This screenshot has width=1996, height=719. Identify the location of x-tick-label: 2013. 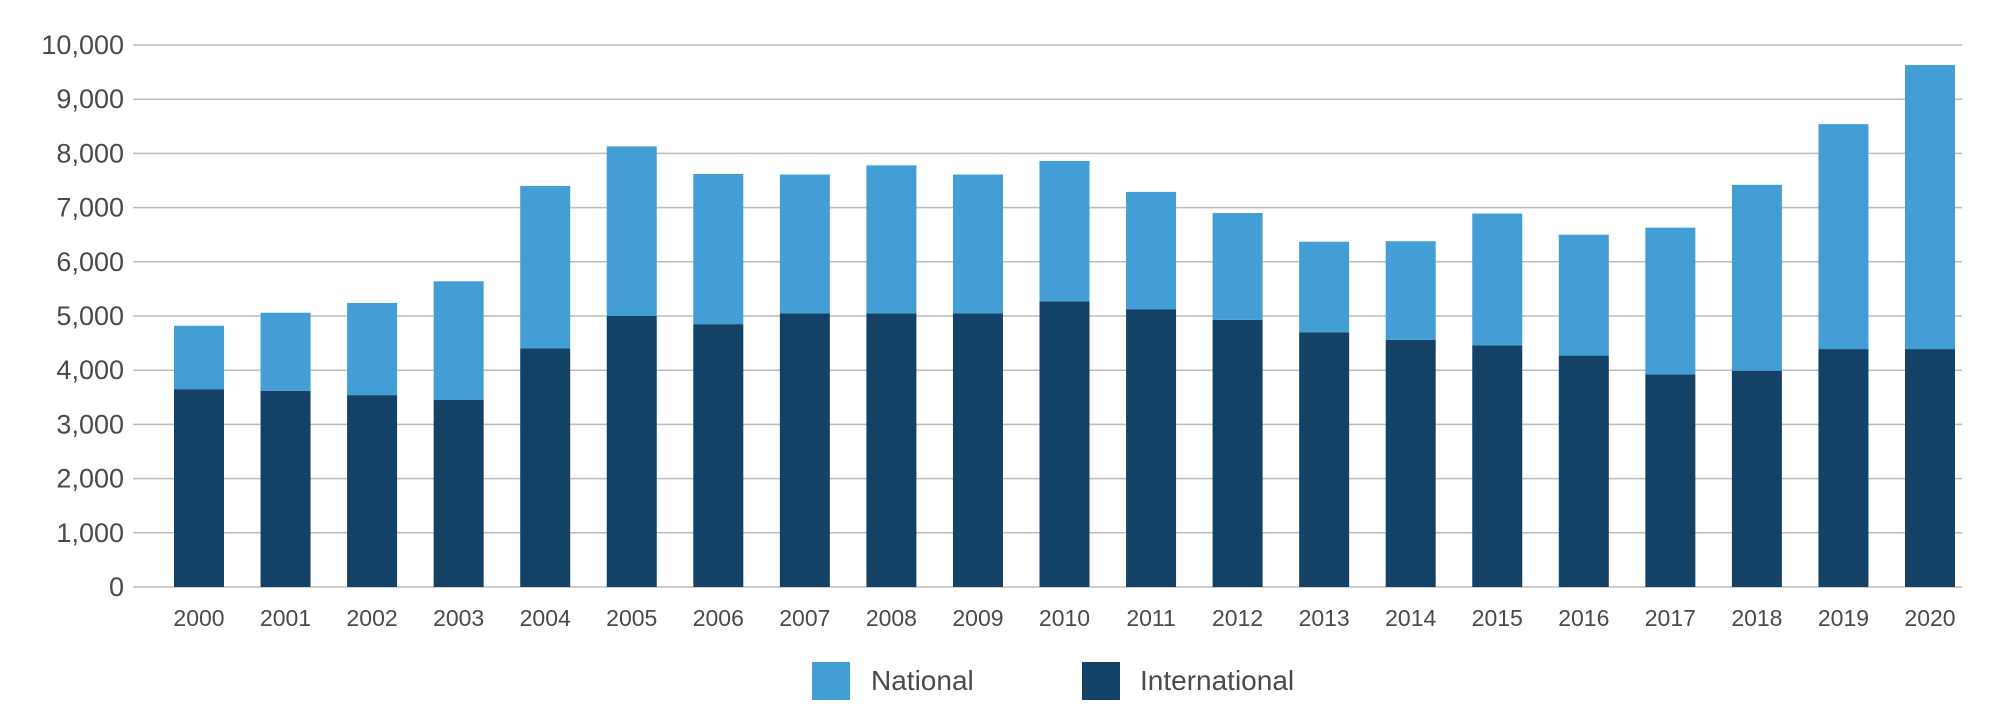
(1324, 618).